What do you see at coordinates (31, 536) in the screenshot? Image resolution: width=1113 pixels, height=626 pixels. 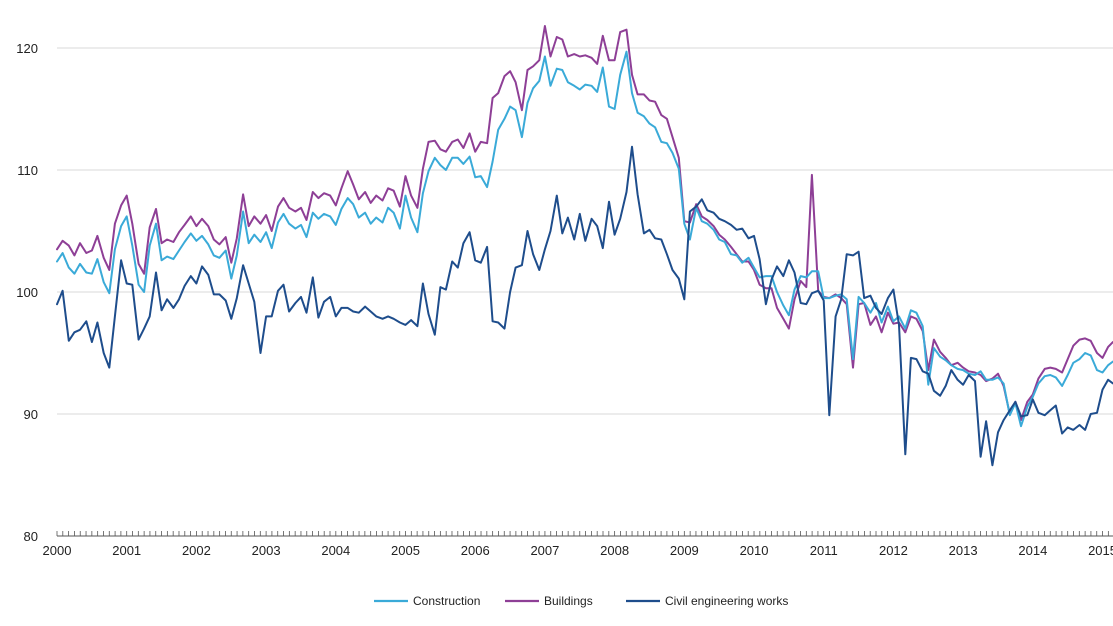 I see `y-tick-label-80: 80` at bounding box center [31, 536].